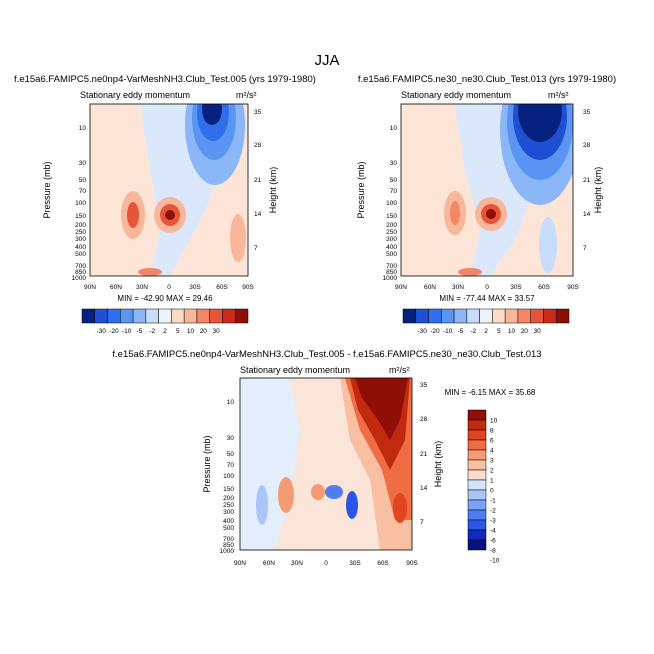 This screenshot has width=654, height=654. I want to click on panel-2-rtick-2: 21, so click(587, 180).